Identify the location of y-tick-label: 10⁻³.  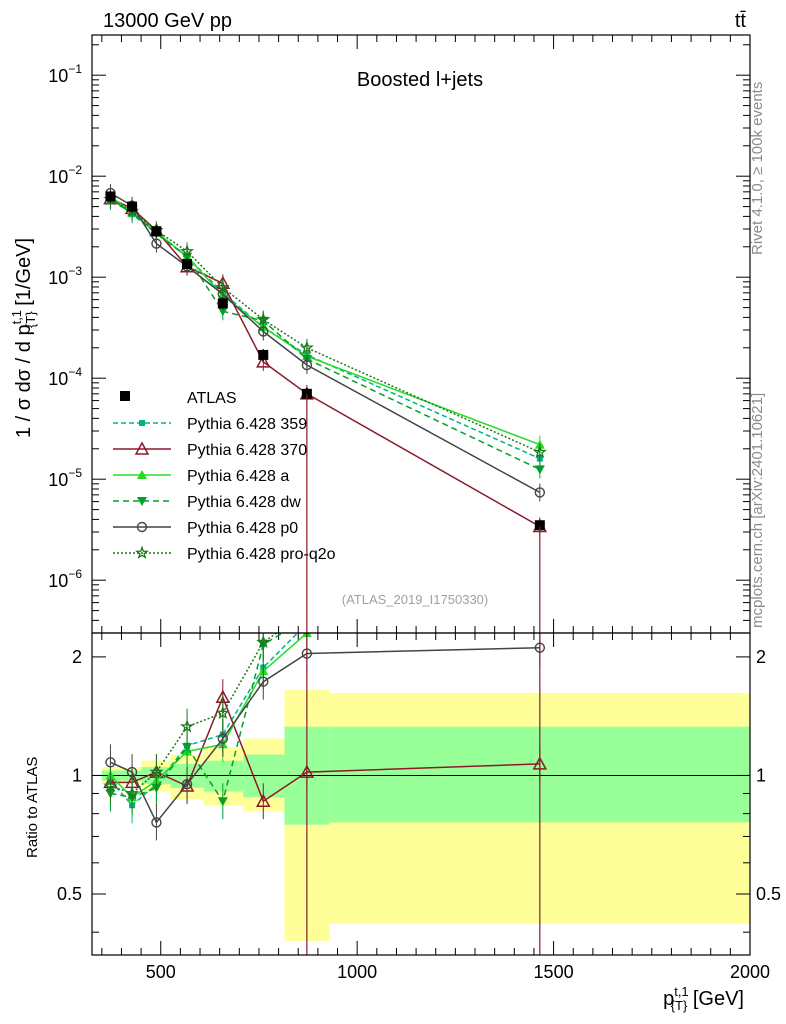
(65, 276).